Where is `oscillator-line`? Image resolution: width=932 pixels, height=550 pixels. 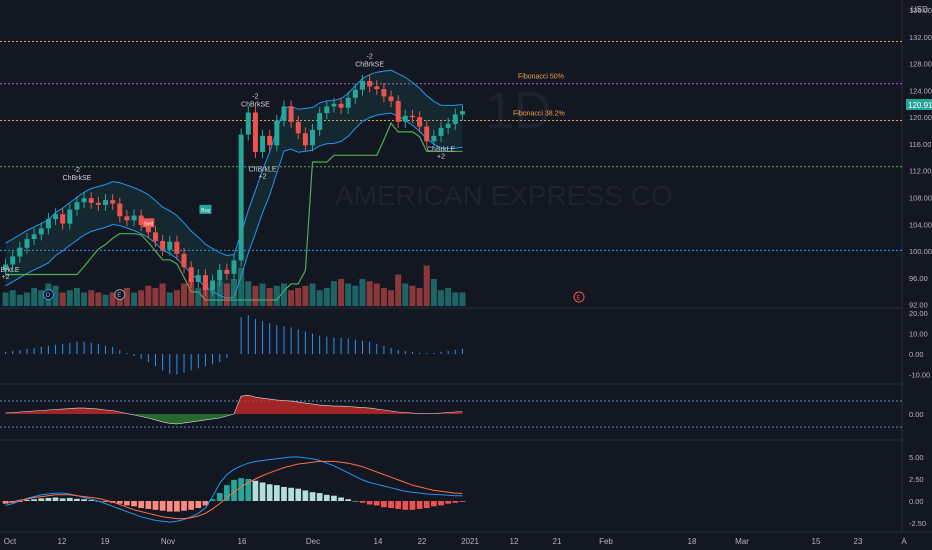 oscillator-line is located at coordinates (234, 409).